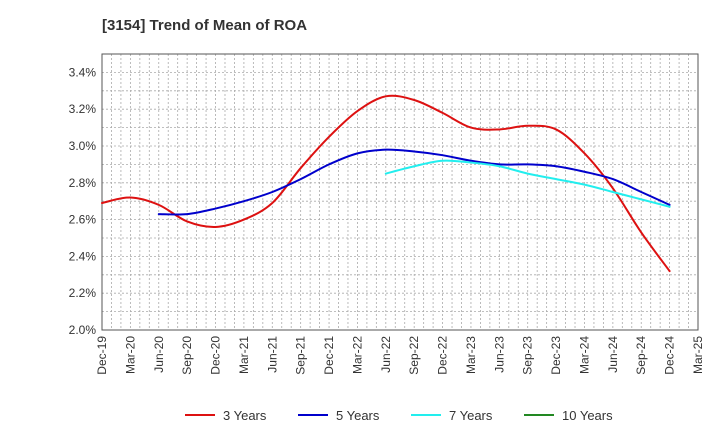 Image resolution: width=720 pixels, height=440 pixels. I want to click on y-tick-label: 2.4%, so click(83, 256).